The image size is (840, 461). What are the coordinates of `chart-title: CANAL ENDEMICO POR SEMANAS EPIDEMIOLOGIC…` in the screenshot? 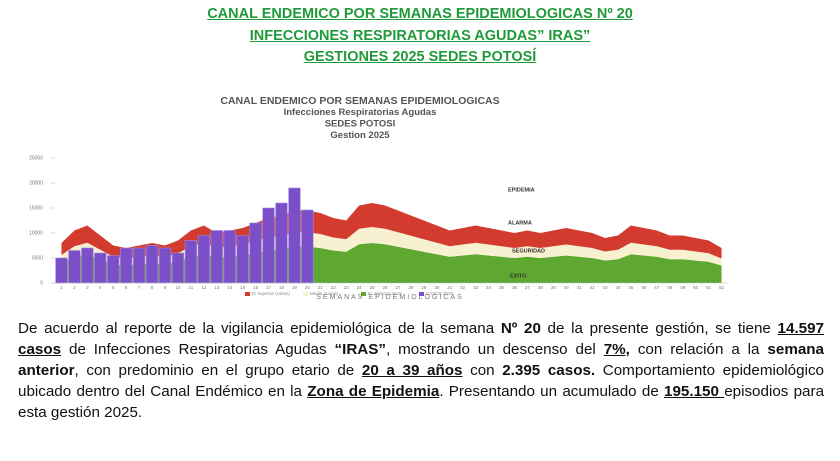 It's located at (359, 101).